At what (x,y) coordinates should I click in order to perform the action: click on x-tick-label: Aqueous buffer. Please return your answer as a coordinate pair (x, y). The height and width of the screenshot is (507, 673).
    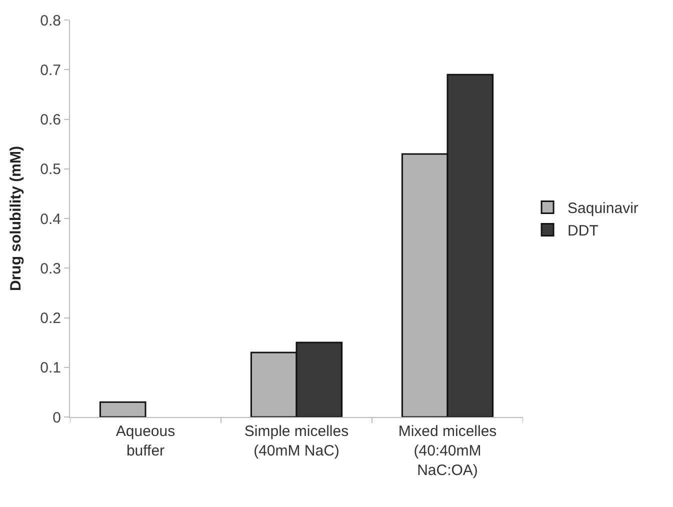
    Looking at the image, I should click on (146, 441).